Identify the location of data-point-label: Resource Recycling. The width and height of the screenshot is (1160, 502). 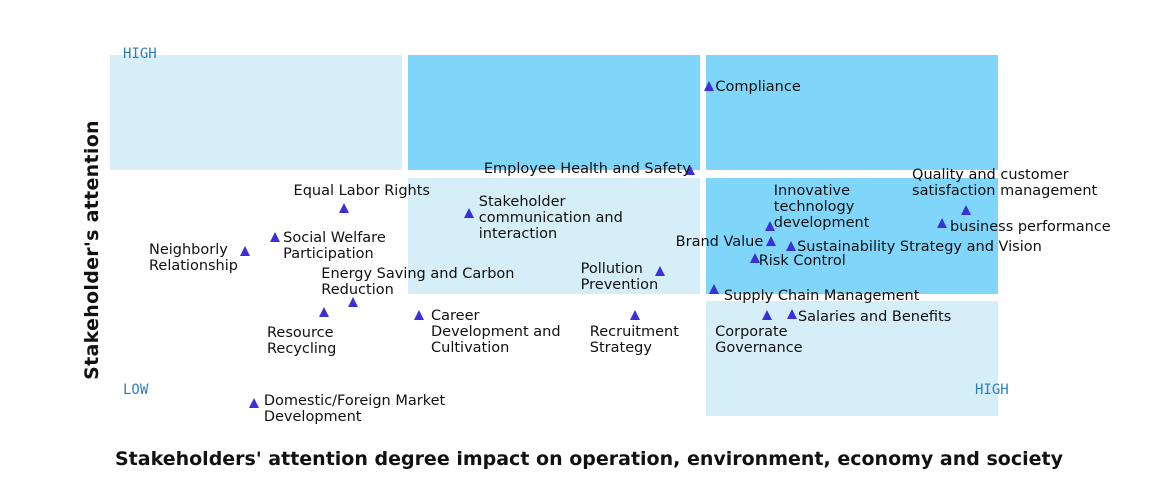
(302, 340).